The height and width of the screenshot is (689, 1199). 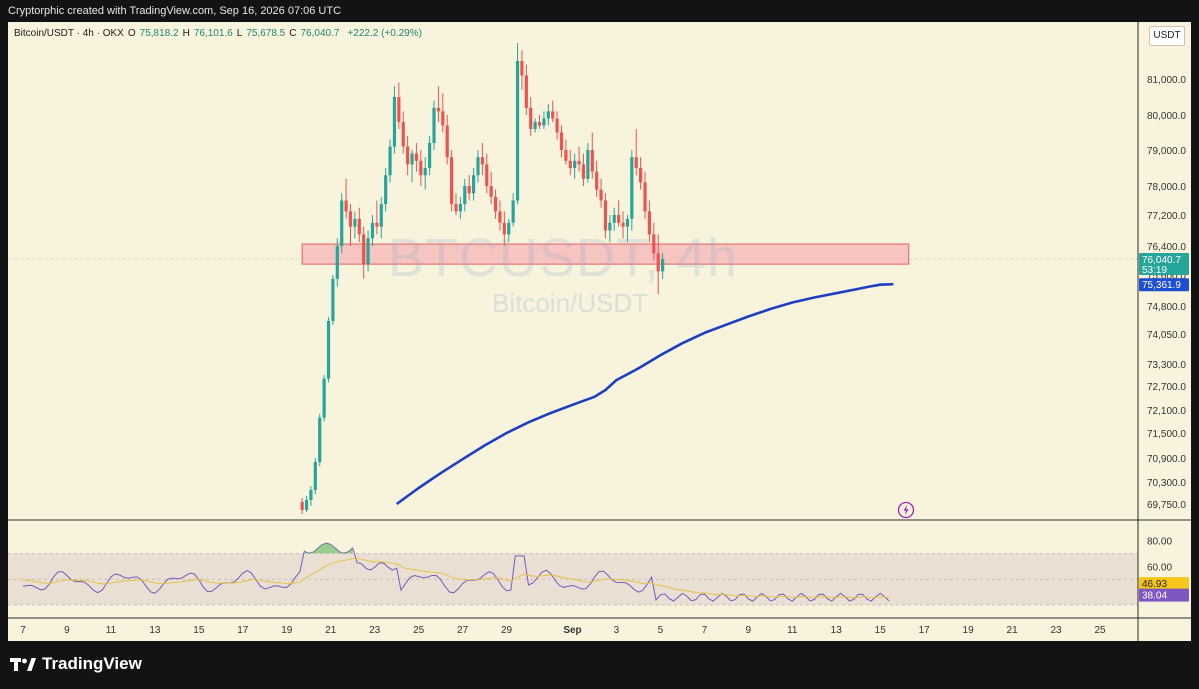 I want to click on price-tick-label: 72,700.0, so click(x=1166, y=387).